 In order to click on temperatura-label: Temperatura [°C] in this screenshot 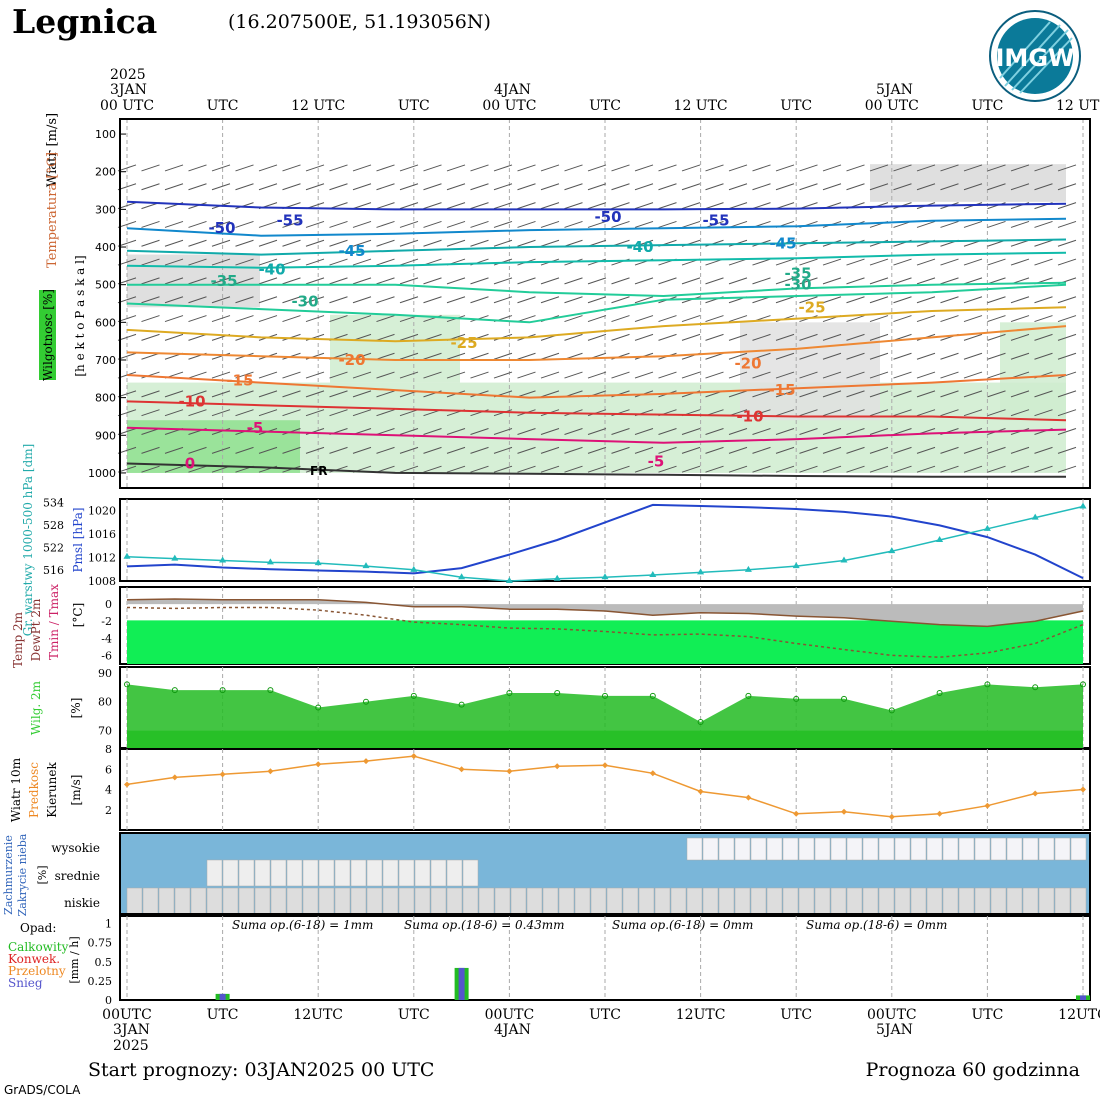, I will do `click(52, 210)`.